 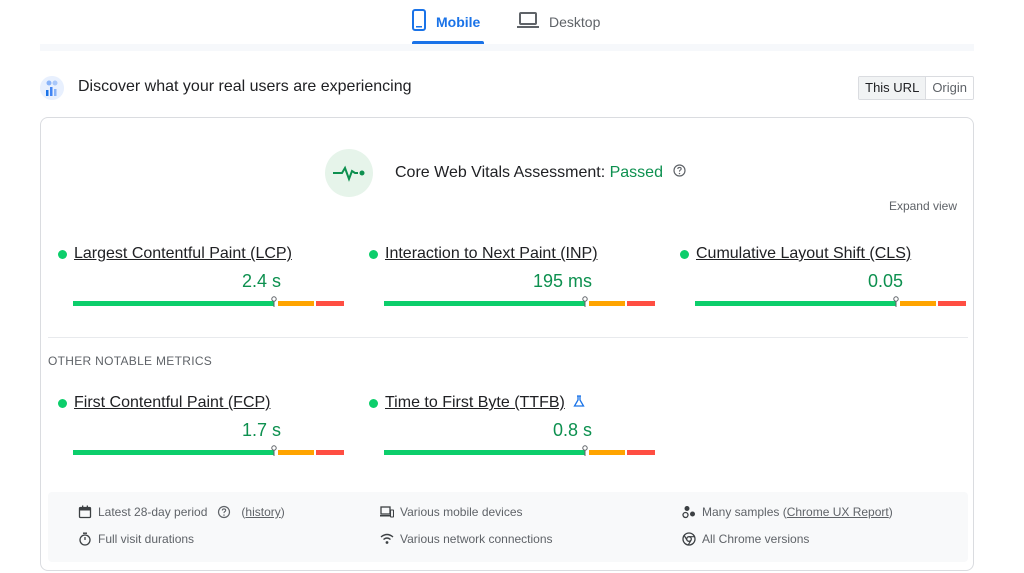 I want to click on metric-name-row: Time to First Byte (TTFB), so click(x=477, y=403).